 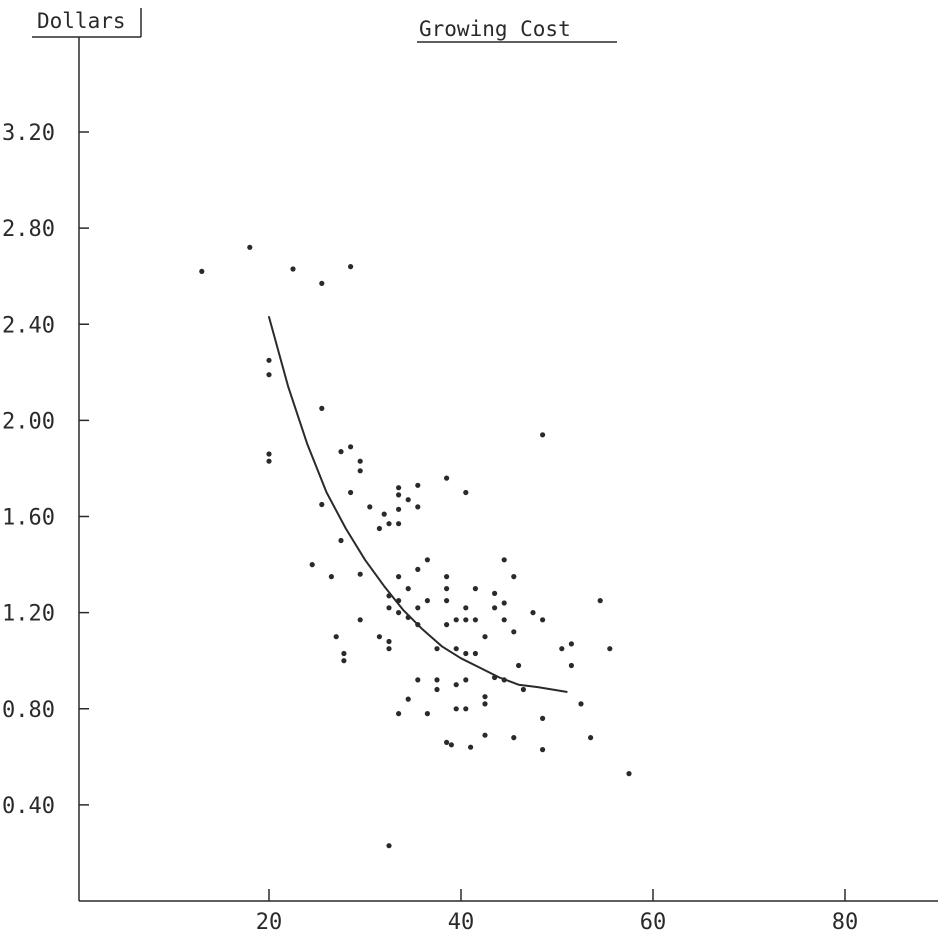 What do you see at coordinates (269, 922) in the screenshot?
I see `x-tick-label: 20` at bounding box center [269, 922].